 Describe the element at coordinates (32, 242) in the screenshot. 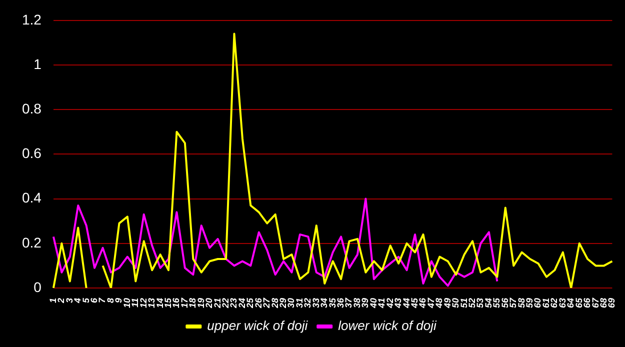

I see `y-tick-label: 0.2` at that location.